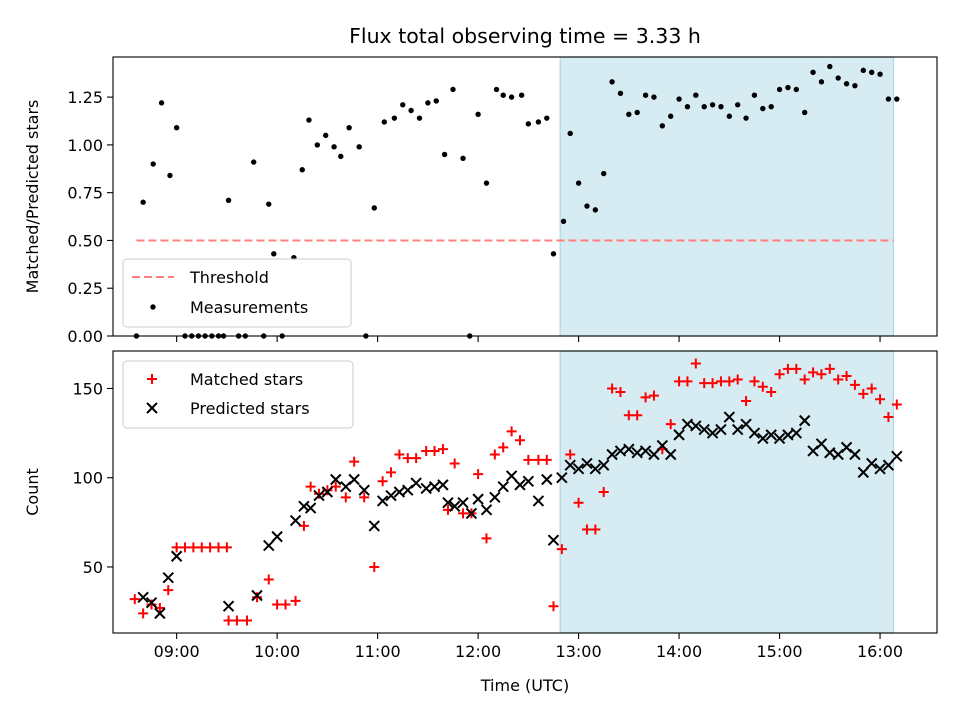 Image resolution: width=960 pixels, height=720 pixels. Describe the element at coordinates (152, 379) in the screenshot. I see `legend-matched-swatch` at that location.